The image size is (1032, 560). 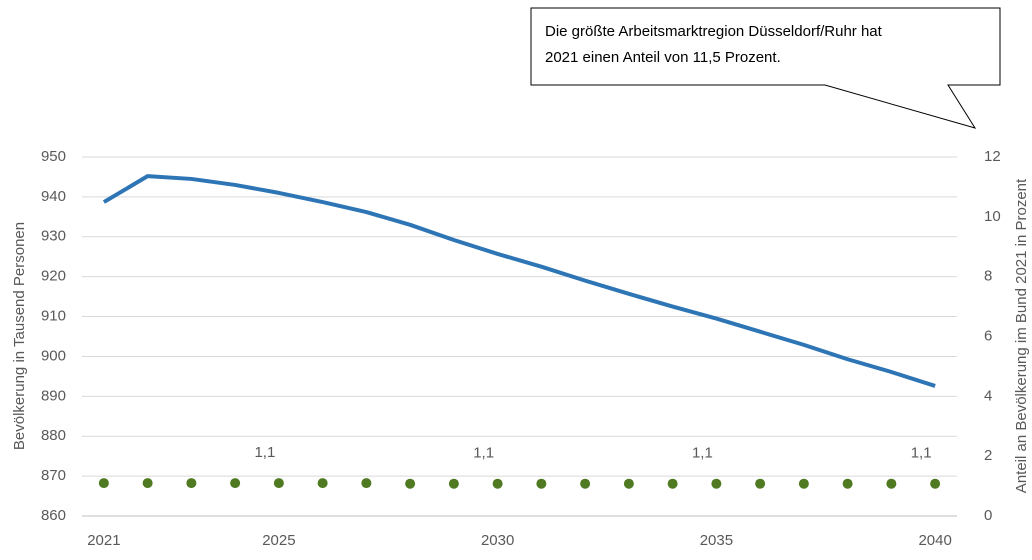 What do you see at coordinates (53, 435) in the screenshot?
I see `y-tick-label: 880` at bounding box center [53, 435].